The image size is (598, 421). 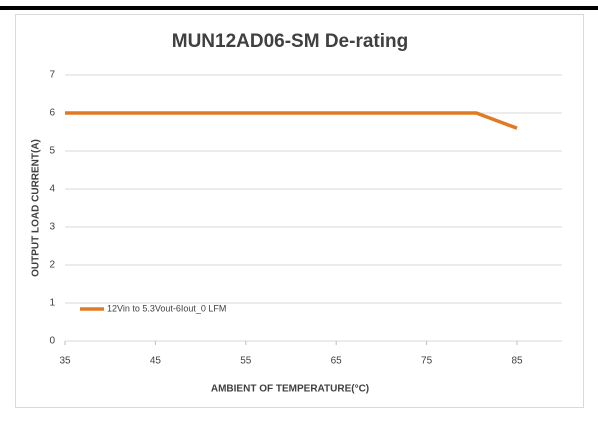 What do you see at coordinates (427, 361) in the screenshot?
I see `x-tick-label: 75` at bounding box center [427, 361].